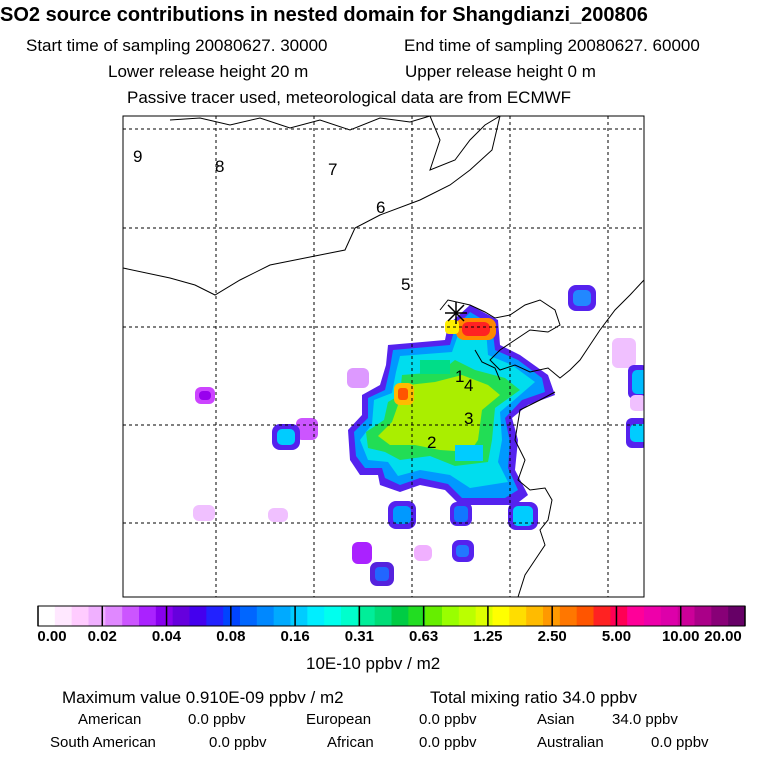 The height and width of the screenshot is (768, 768). I want to click on asian-value: 34.0 ppbv, so click(645, 719).